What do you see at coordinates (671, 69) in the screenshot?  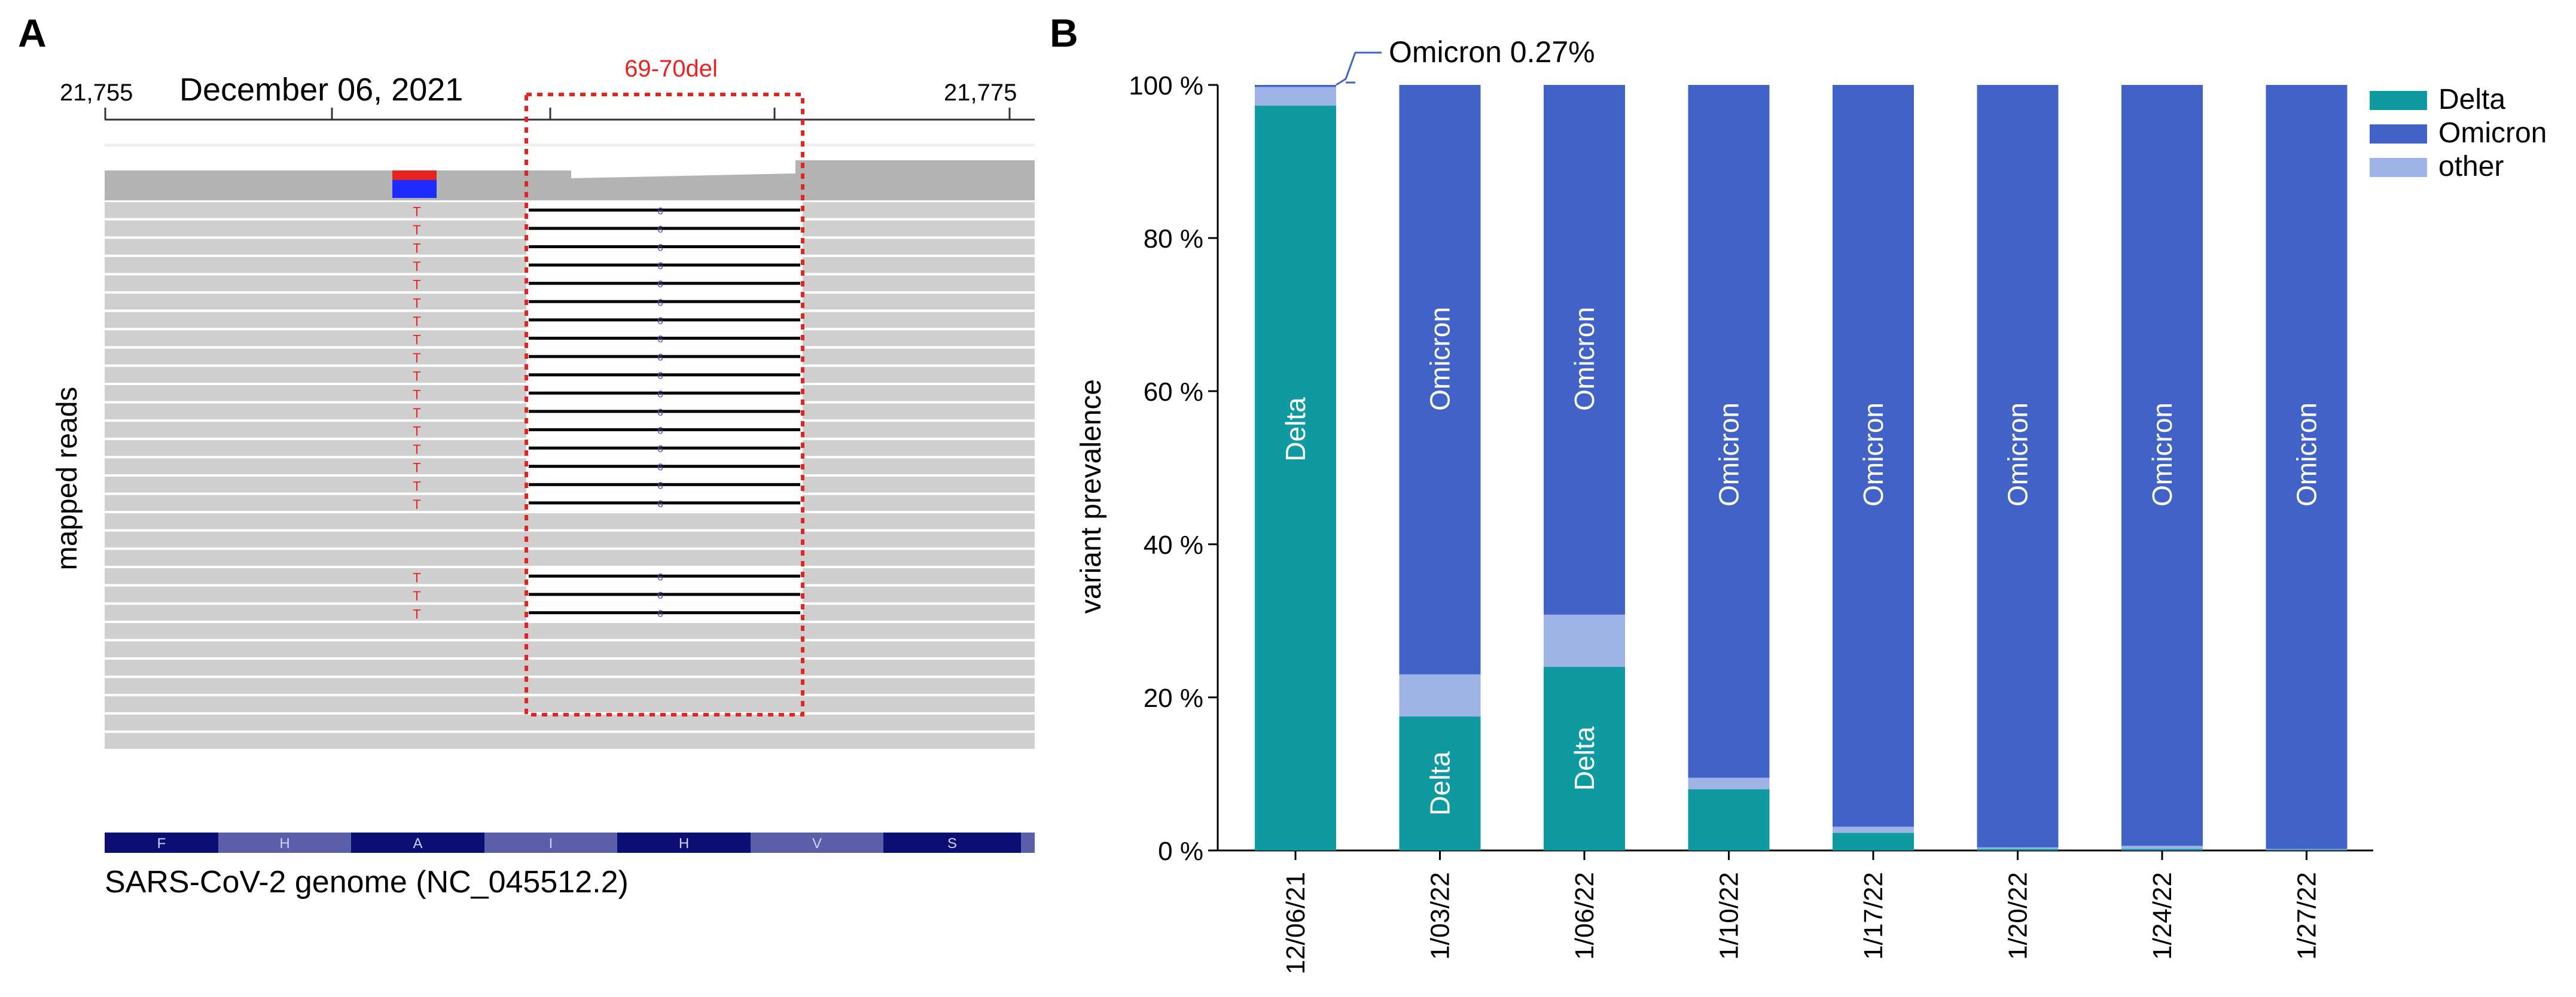 I see `deletion-label: 69-70del` at bounding box center [671, 69].